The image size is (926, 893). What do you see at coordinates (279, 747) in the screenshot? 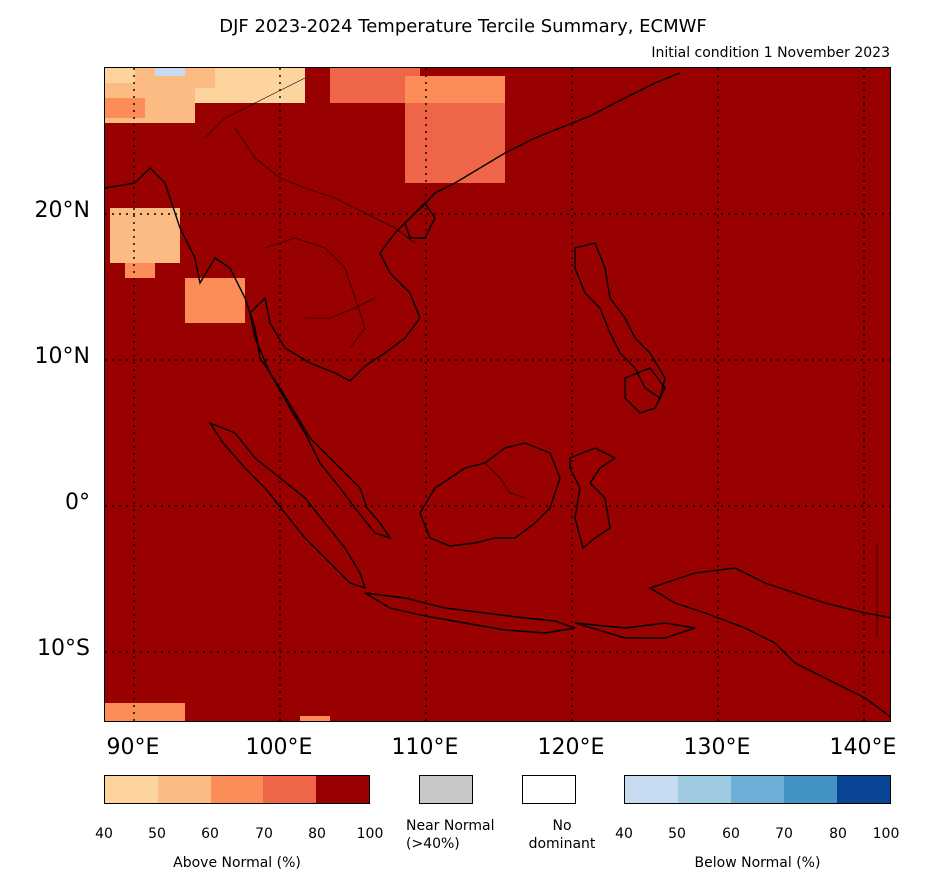
I see `lon-label-100e: 100°E` at bounding box center [279, 747].